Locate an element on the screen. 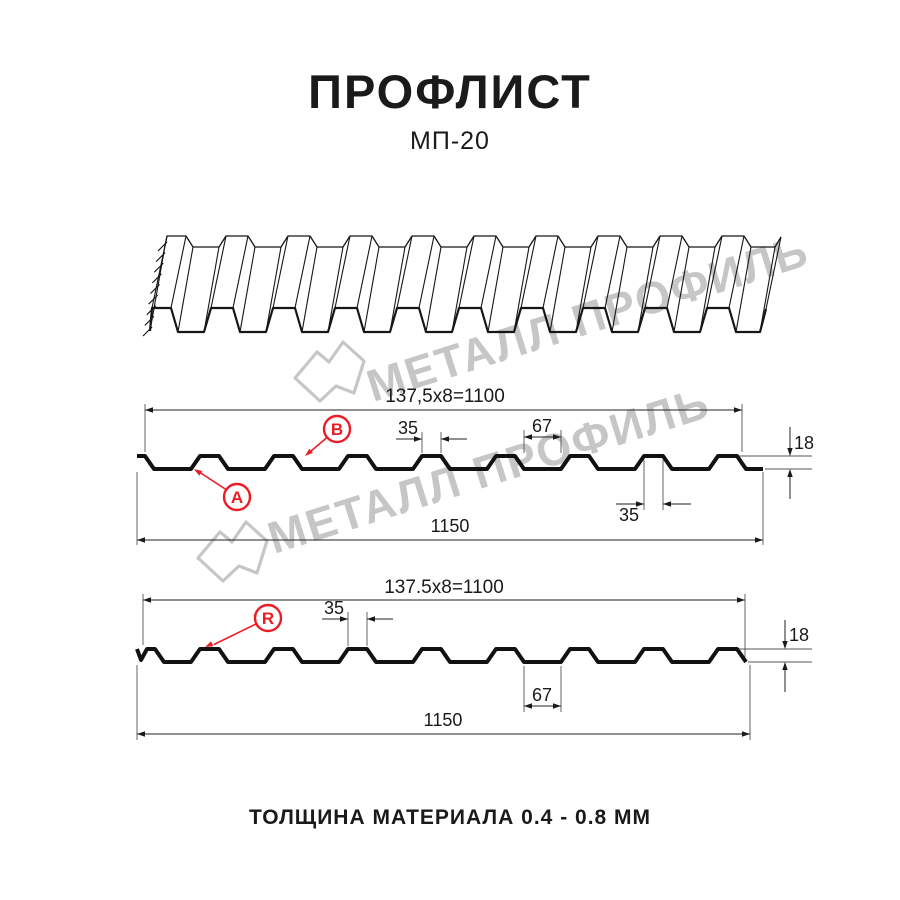  marker-r-leader is located at coordinates (235, 634).